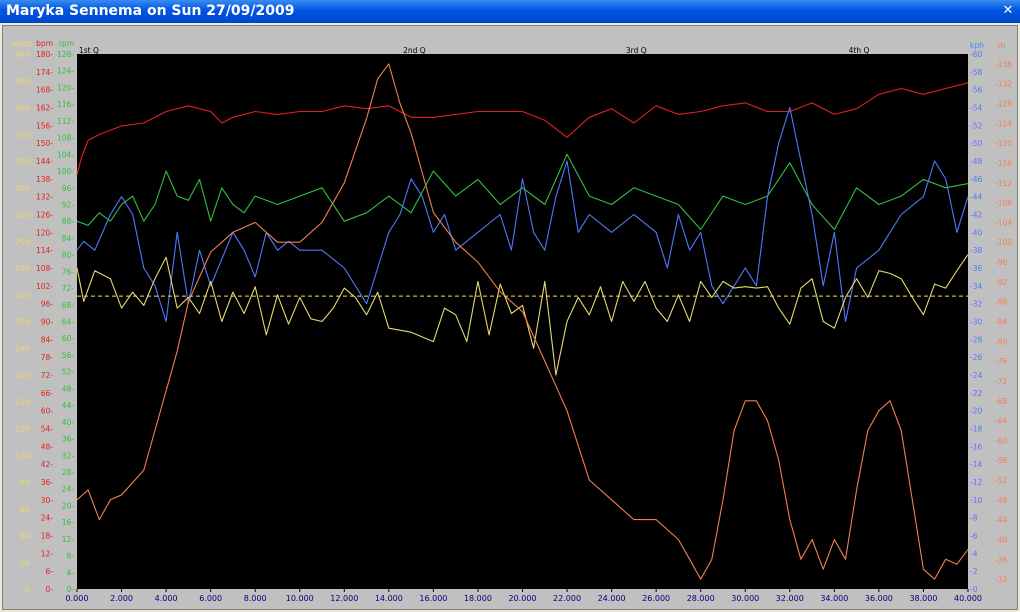  Describe the element at coordinates (976, 232) in the screenshot. I see `kph-tick-label: -40` at that location.